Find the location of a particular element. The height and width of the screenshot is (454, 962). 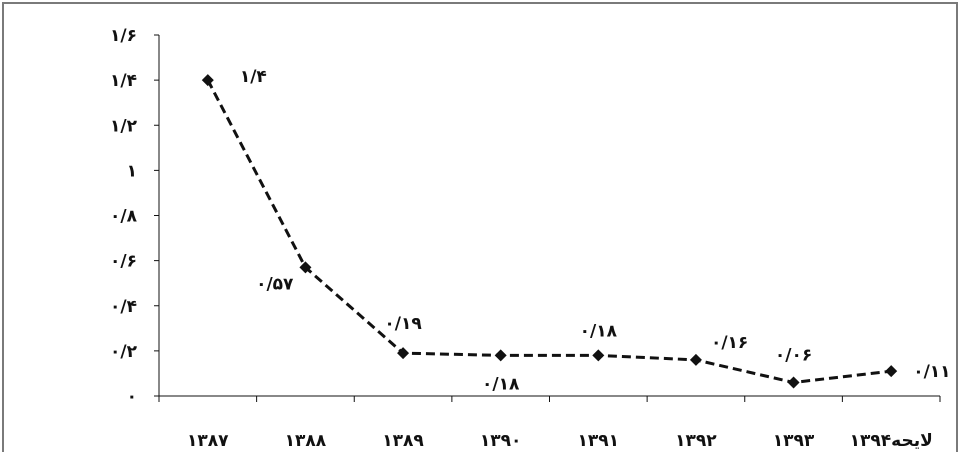

y-axis-tick-labels: ۰ ۰/۲ ۰/۴ ۰/۶ ۰/۸ ۱ ۱/۲ ۱/۴ ۱/۶ is located at coordinates (124, 216).